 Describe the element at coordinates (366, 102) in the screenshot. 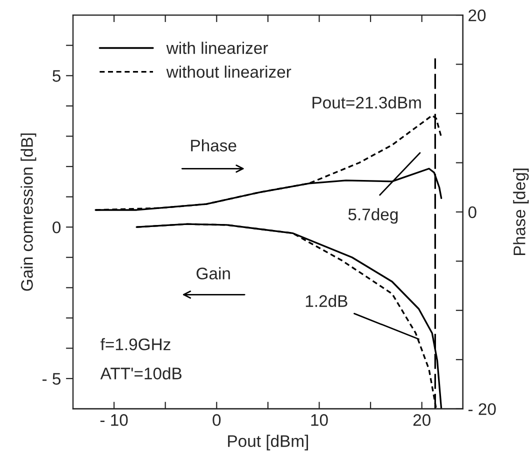

I see `ref-line-label: Pout=21.3dBm` at that location.